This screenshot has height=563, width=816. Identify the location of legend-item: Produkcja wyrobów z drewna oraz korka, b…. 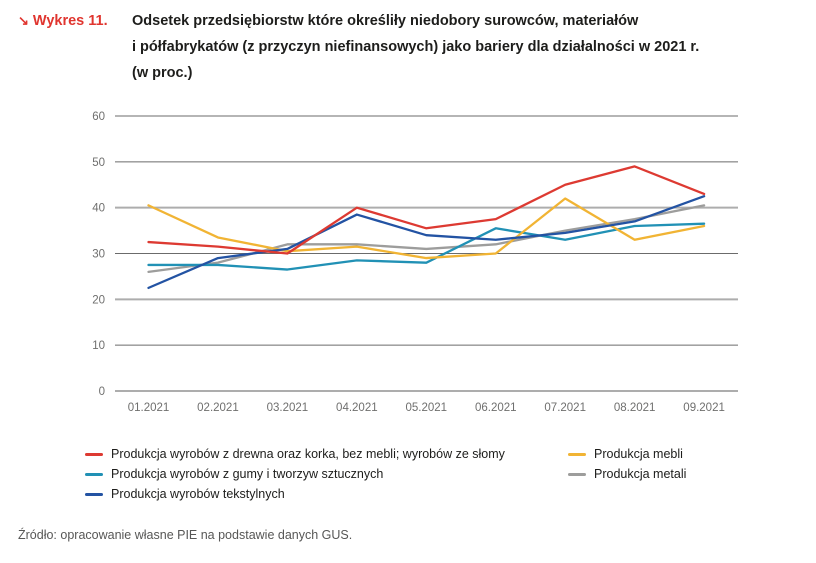
(295, 454).